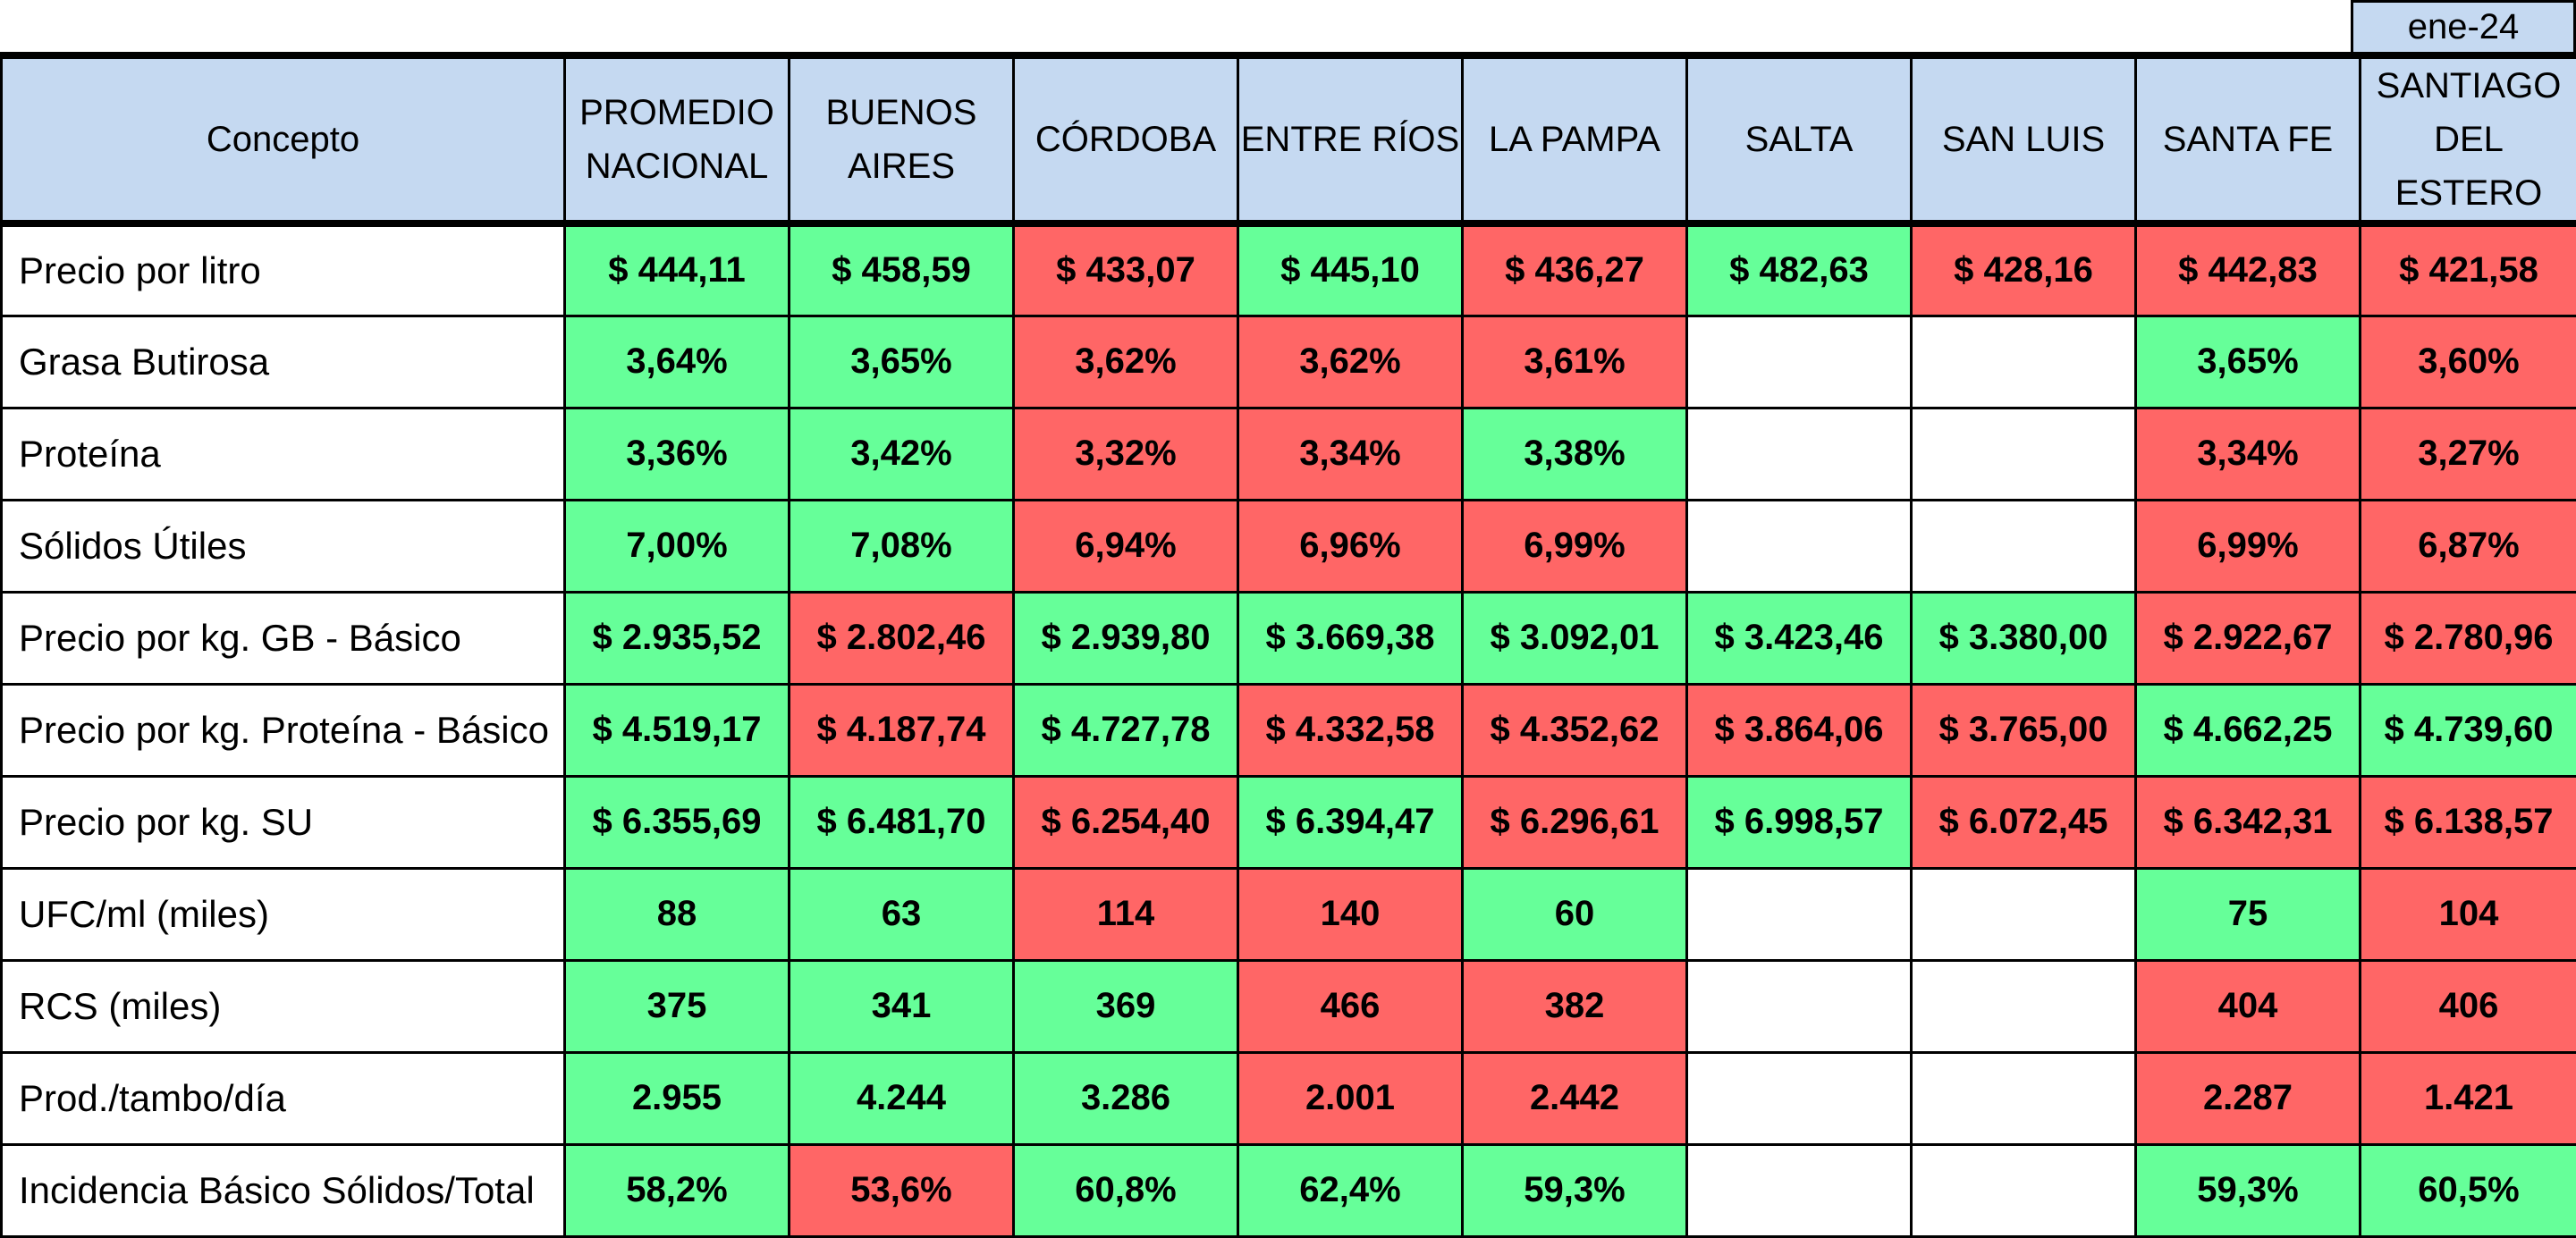 This screenshot has height=1238, width=2576. Describe the element at coordinates (2248, 730) in the screenshot. I see `value-cell: $ 4.662,25` at that location.